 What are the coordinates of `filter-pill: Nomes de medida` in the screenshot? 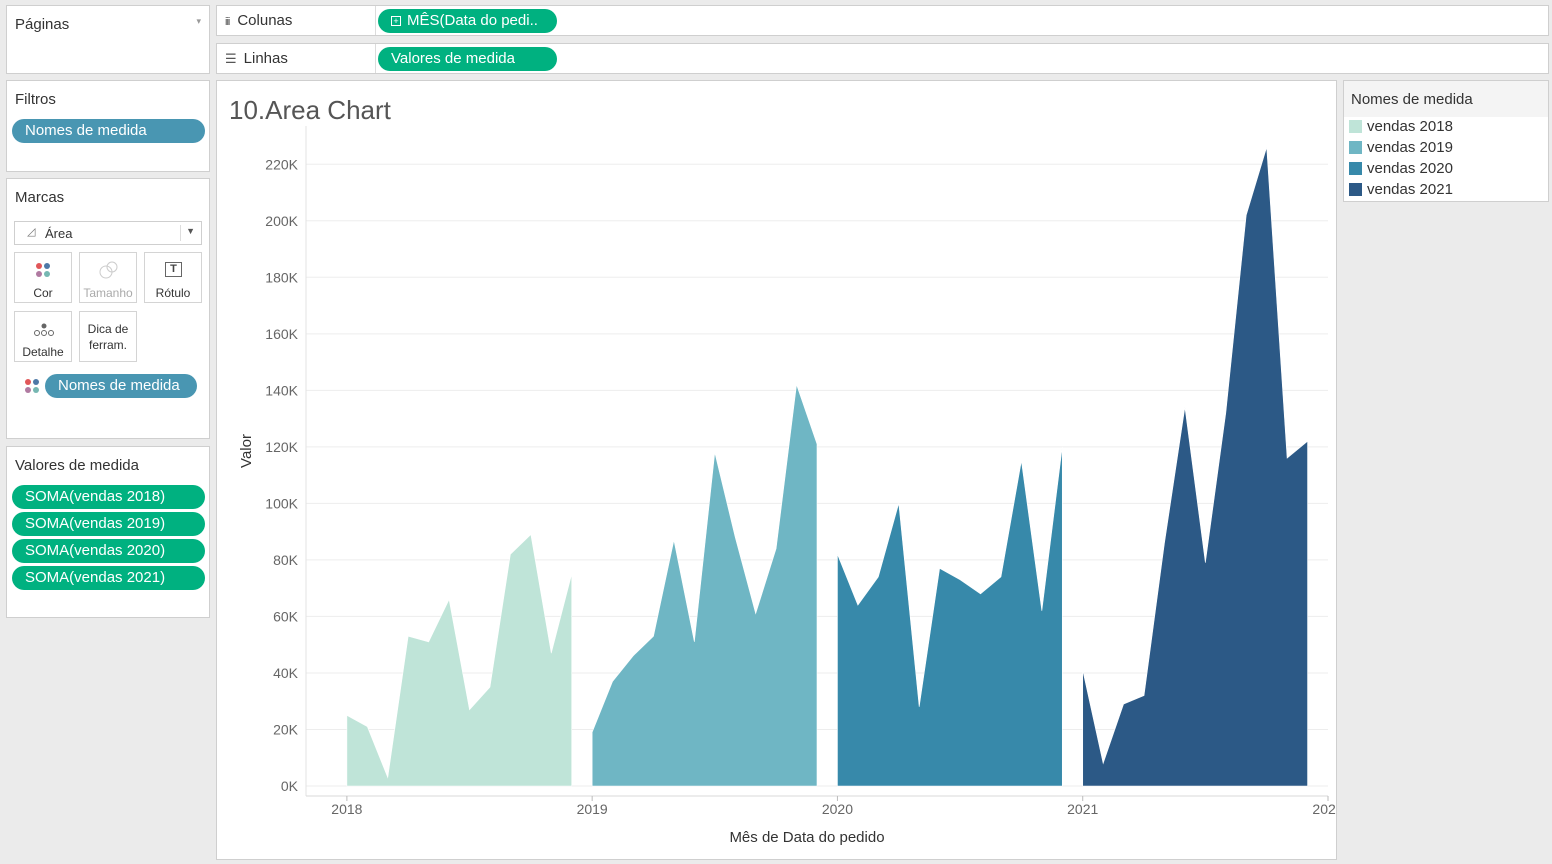 It's located at (108, 131).